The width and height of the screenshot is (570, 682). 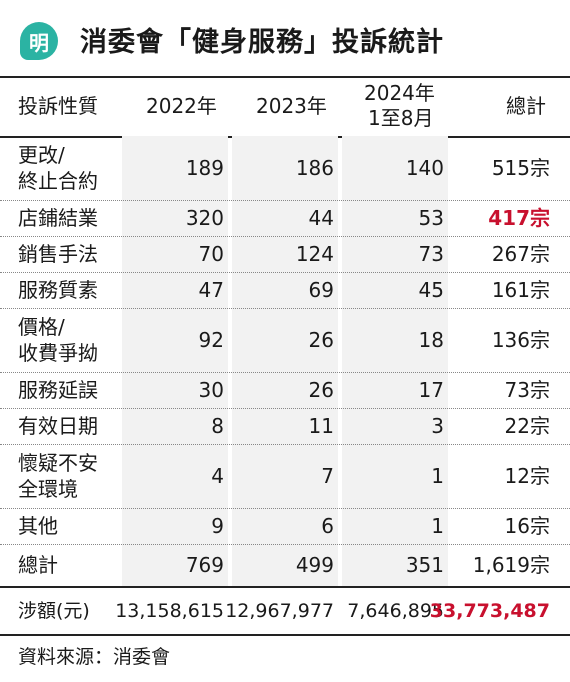 What do you see at coordinates (211, 254) in the screenshot?
I see `row-value: 70` at bounding box center [211, 254].